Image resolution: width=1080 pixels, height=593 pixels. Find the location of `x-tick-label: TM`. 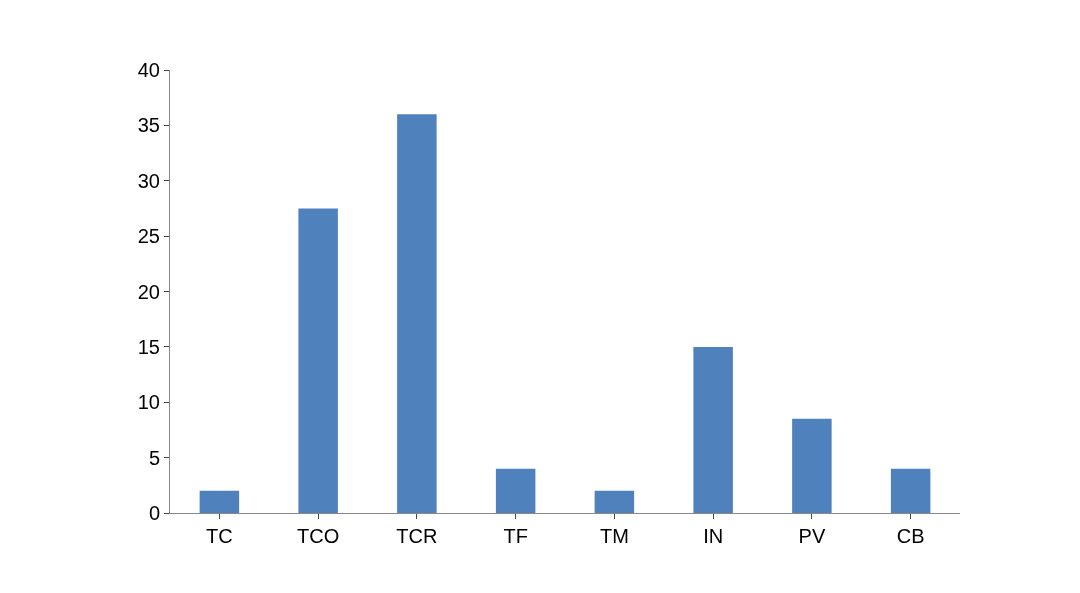

x-tick-label: TM is located at coordinates (614, 536).